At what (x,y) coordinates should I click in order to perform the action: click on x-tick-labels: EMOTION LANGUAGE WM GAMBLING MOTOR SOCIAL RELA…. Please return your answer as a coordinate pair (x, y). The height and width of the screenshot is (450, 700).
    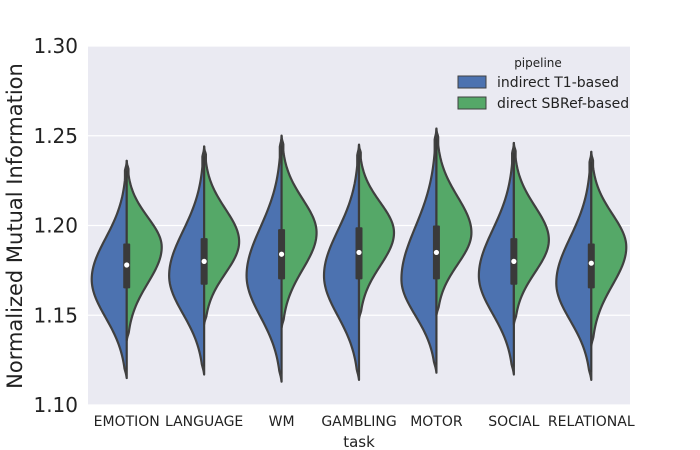
    Looking at the image, I should click on (364, 422).